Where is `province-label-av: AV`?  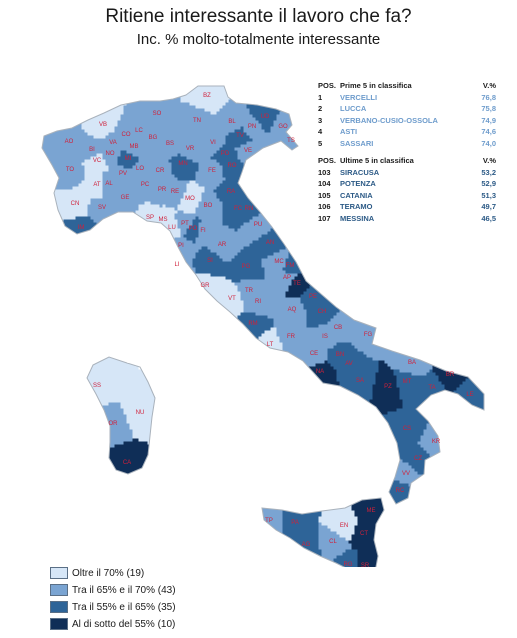 province-label-av: AV is located at coordinates (349, 364).